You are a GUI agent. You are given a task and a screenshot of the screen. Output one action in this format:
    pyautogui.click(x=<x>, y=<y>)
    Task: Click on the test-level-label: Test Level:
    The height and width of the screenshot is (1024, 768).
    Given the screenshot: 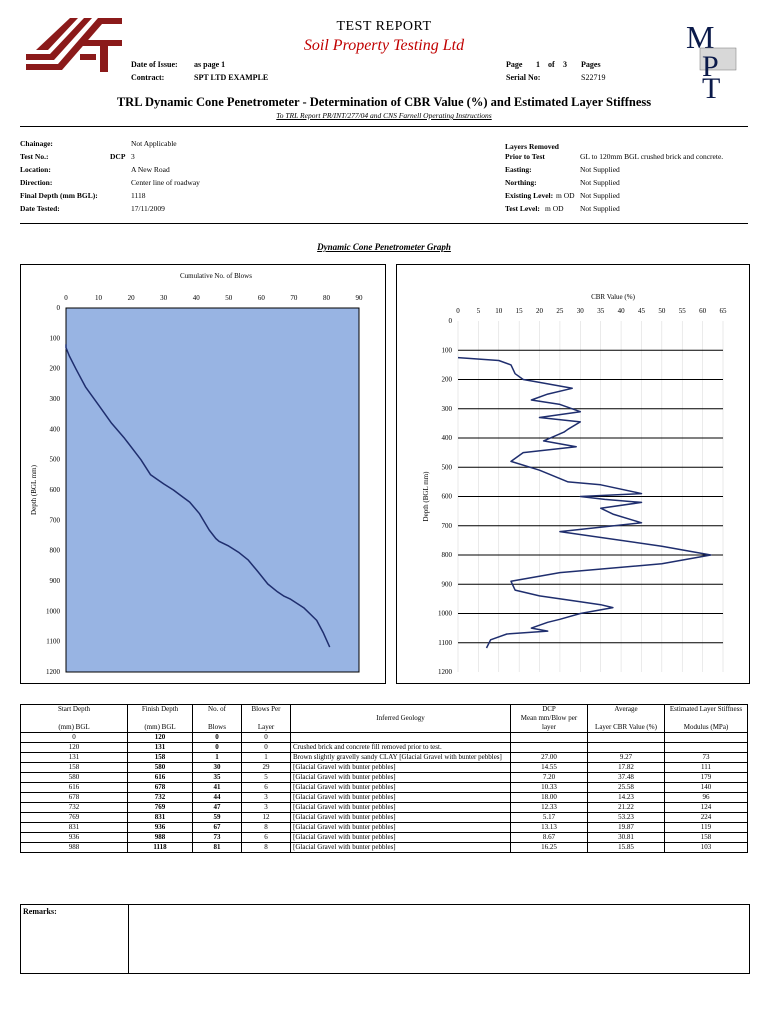 What is the action you would take?
    pyautogui.click(x=522, y=208)
    